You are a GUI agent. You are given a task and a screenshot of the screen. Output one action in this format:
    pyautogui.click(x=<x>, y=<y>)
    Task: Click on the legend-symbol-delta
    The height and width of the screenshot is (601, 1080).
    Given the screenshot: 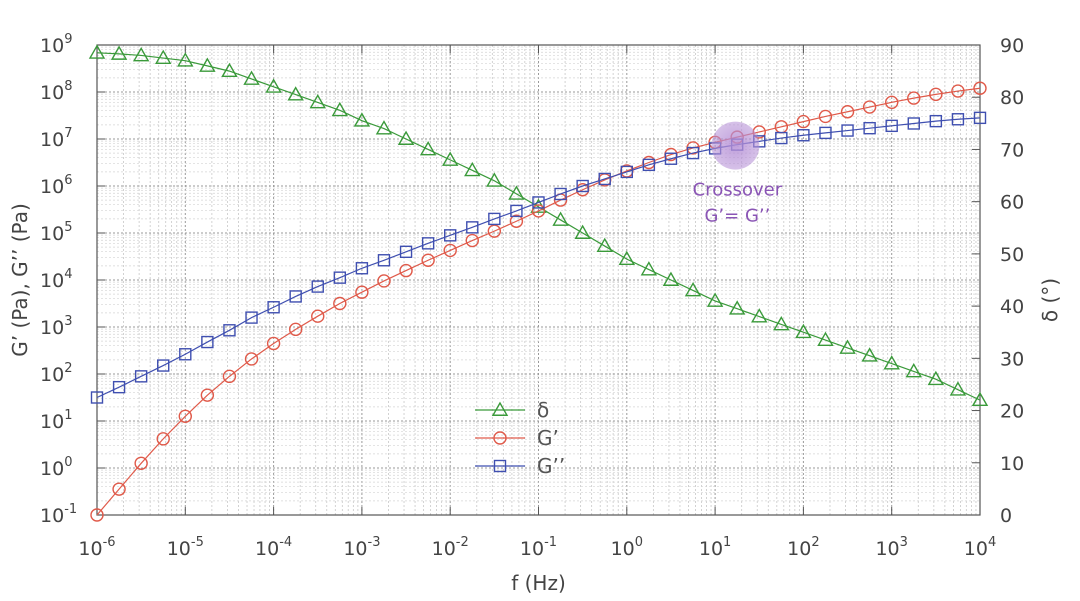 What is the action you would take?
    pyautogui.click(x=500, y=408)
    